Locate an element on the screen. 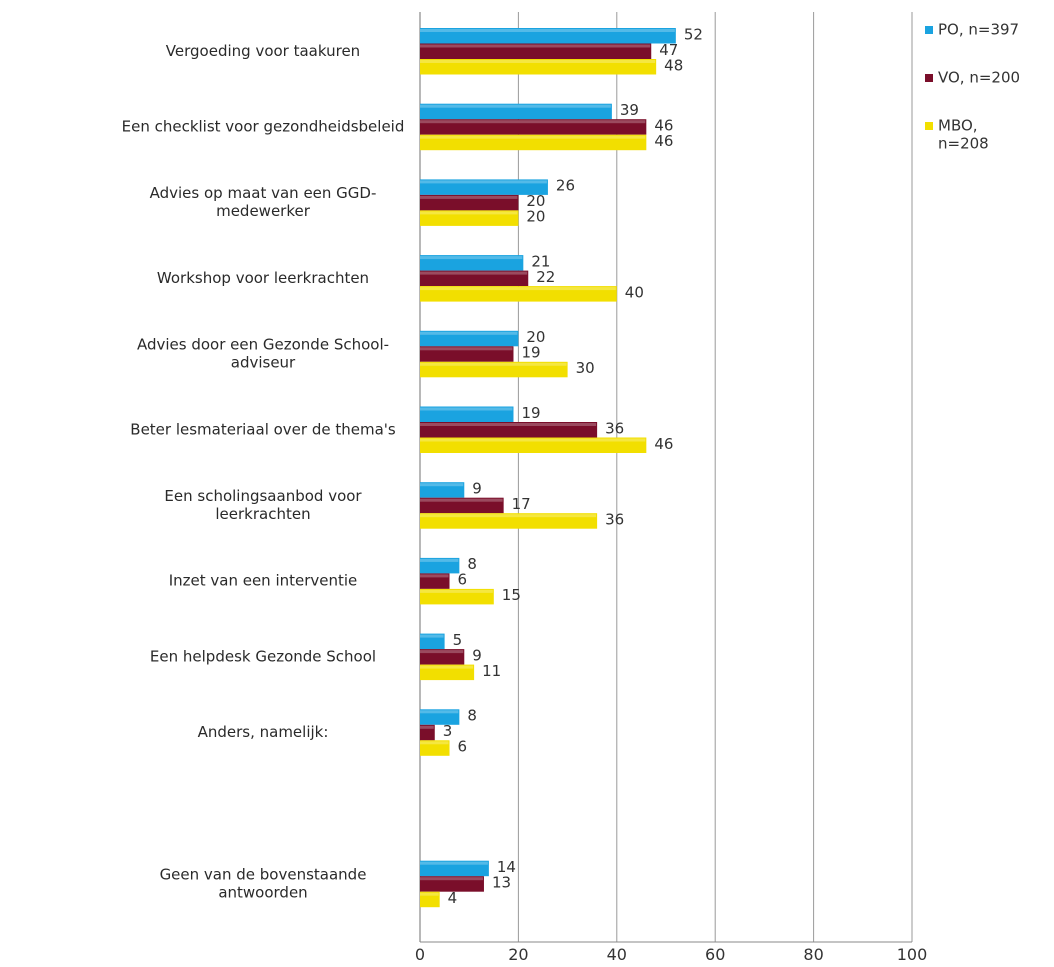 The height and width of the screenshot is (967, 1054). value-label: 26 is located at coordinates (565, 186).